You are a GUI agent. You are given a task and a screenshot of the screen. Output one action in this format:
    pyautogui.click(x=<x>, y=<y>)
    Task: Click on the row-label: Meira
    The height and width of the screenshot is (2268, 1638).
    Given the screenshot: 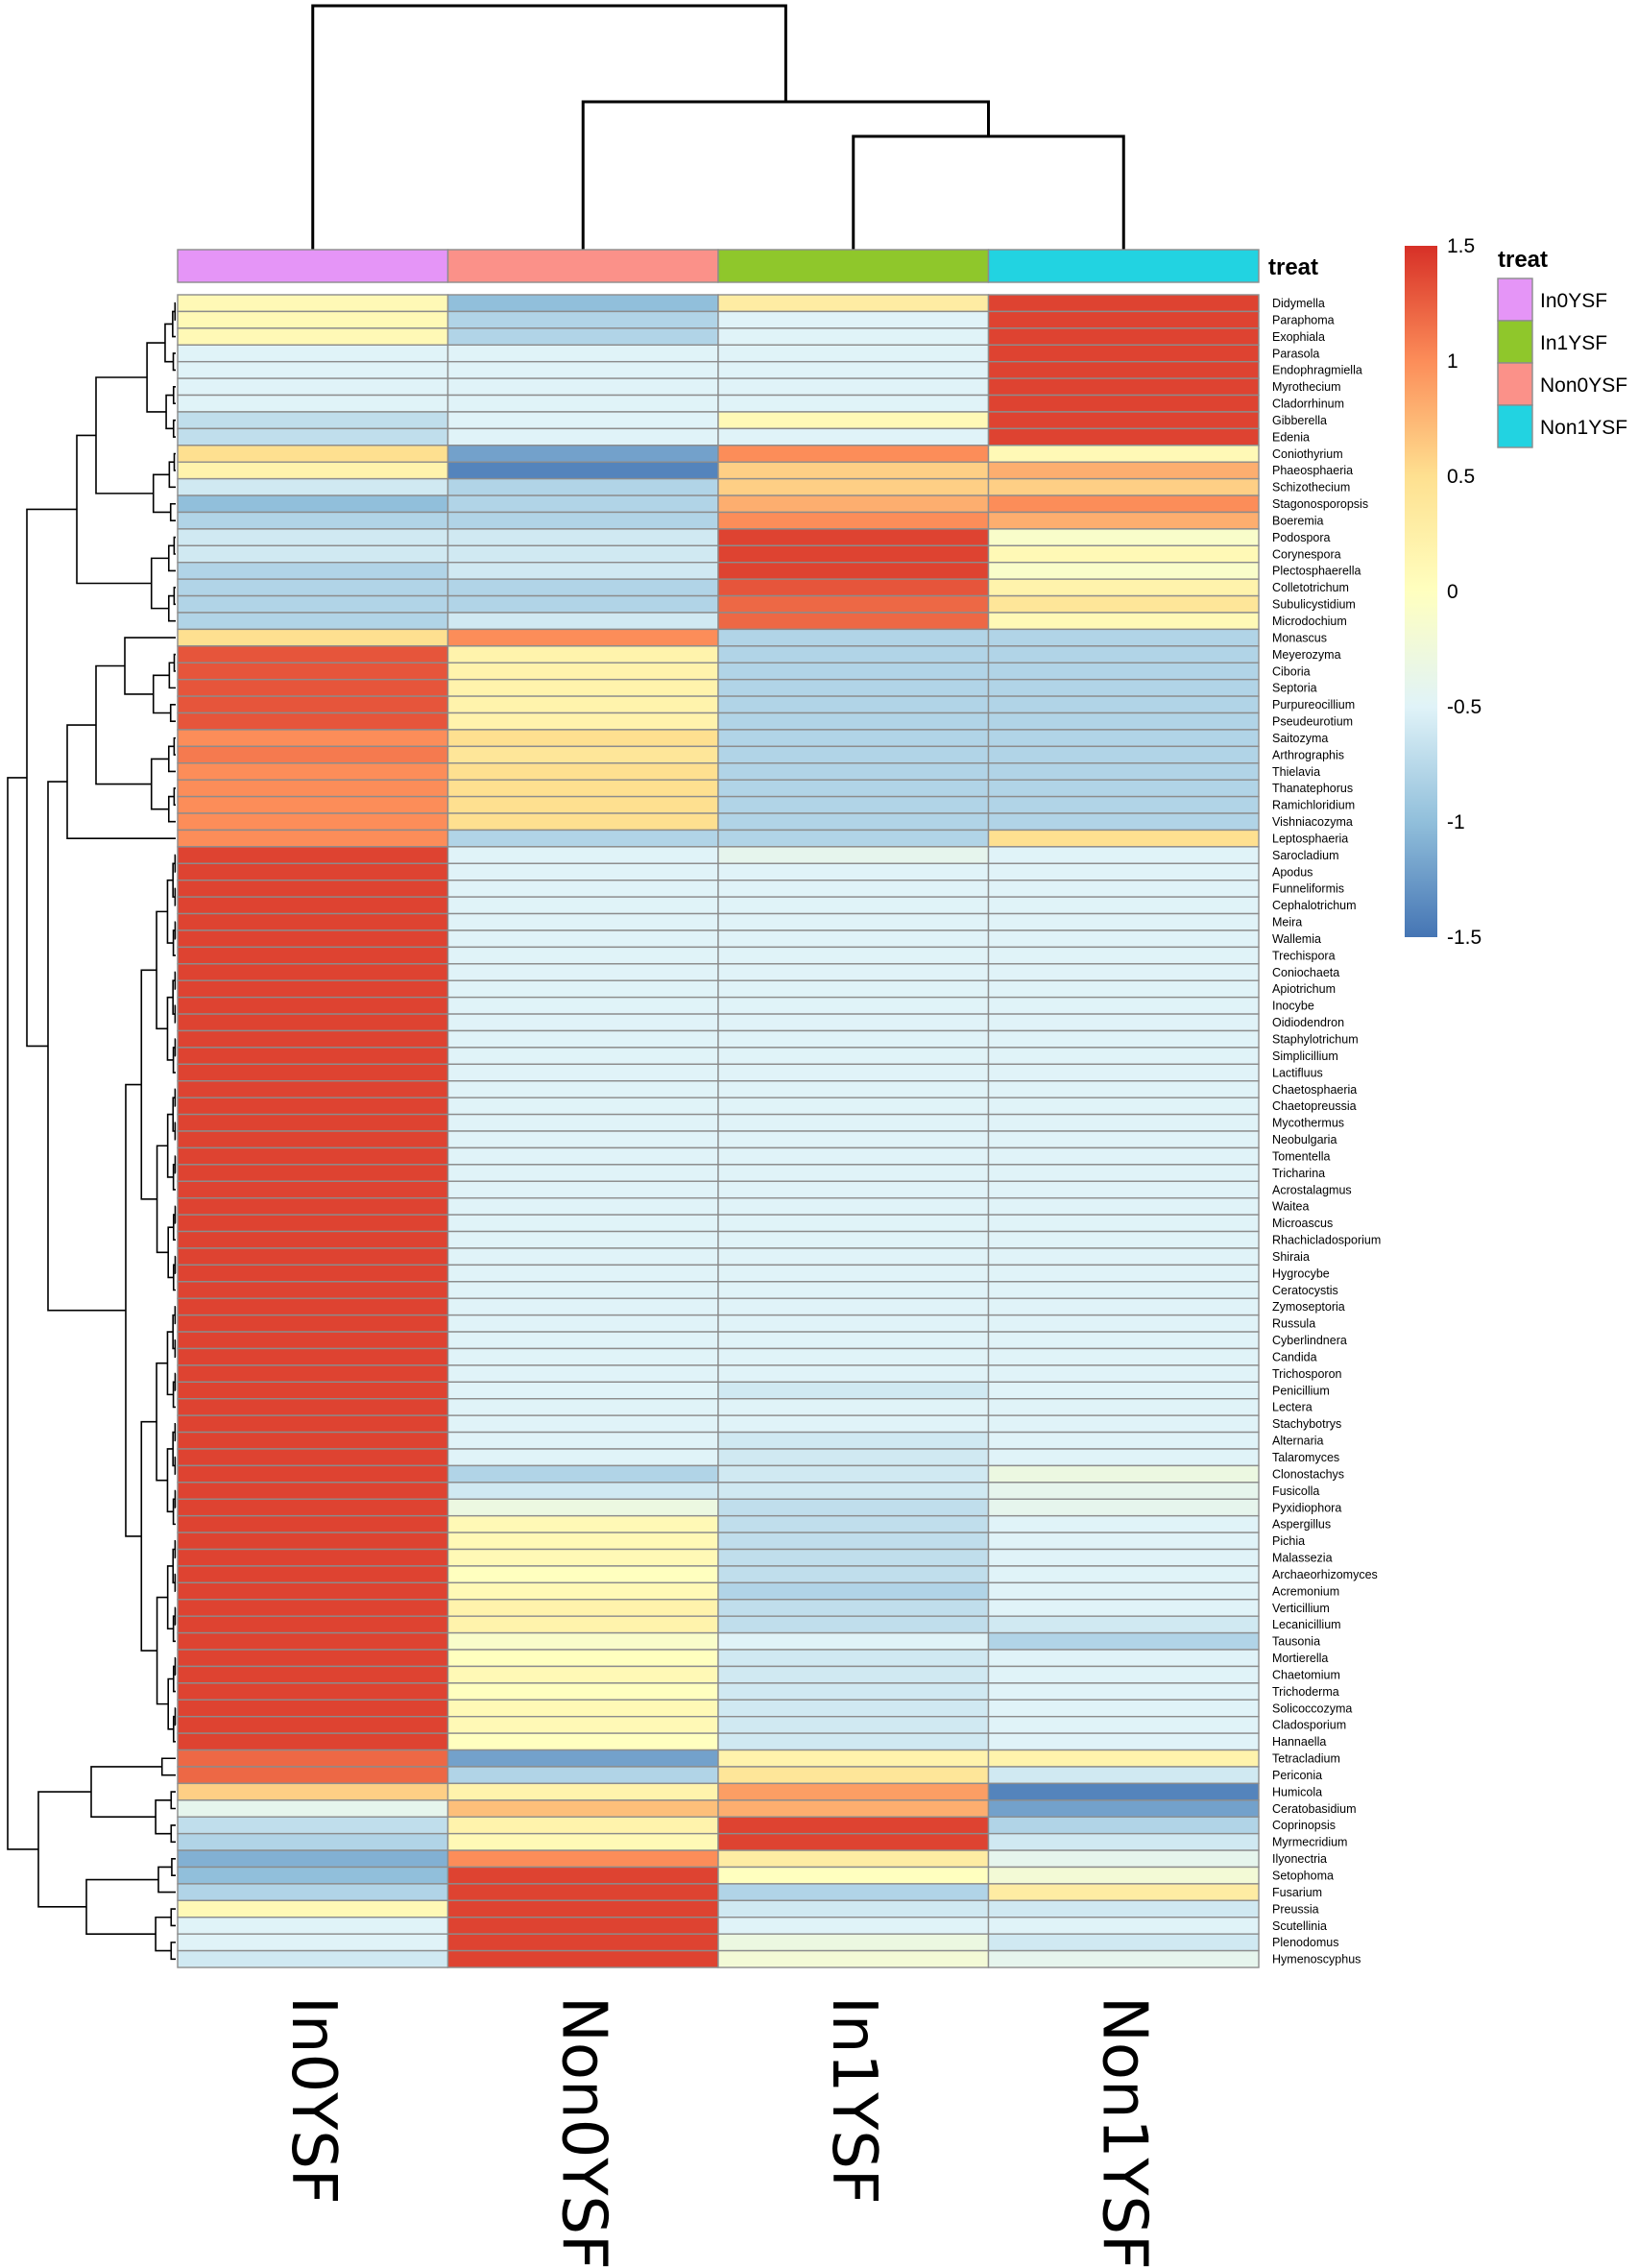 What is the action you would take?
    pyautogui.click(x=1287, y=922)
    